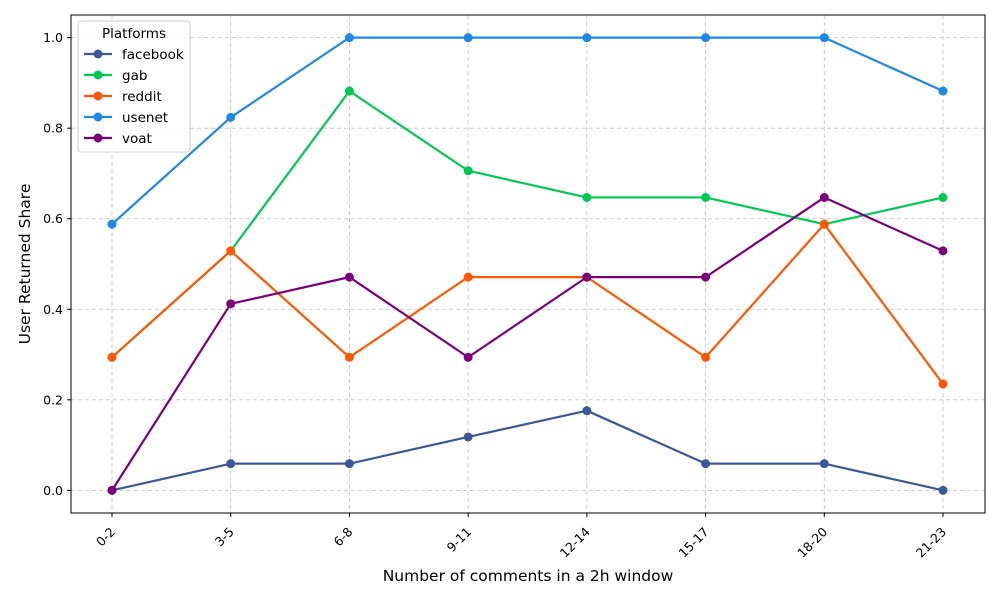 The height and width of the screenshot is (600, 1000). I want to click on legend-item-usenet: usenet, so click(126, 118).